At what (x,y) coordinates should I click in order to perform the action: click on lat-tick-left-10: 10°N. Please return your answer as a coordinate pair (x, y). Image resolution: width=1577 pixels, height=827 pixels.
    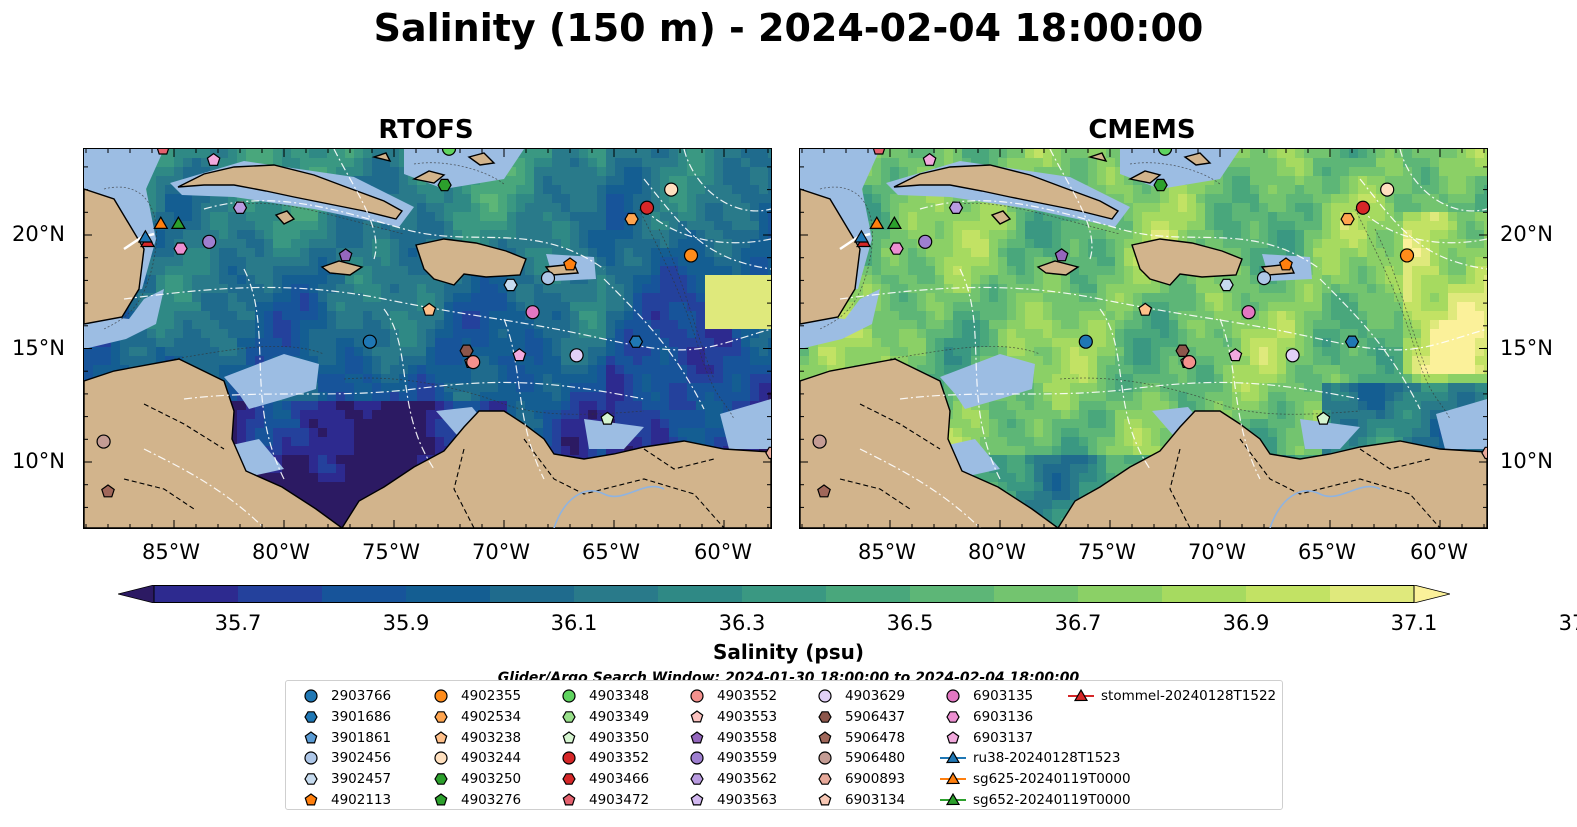
    Looking at the image, I should click on (38, 461).